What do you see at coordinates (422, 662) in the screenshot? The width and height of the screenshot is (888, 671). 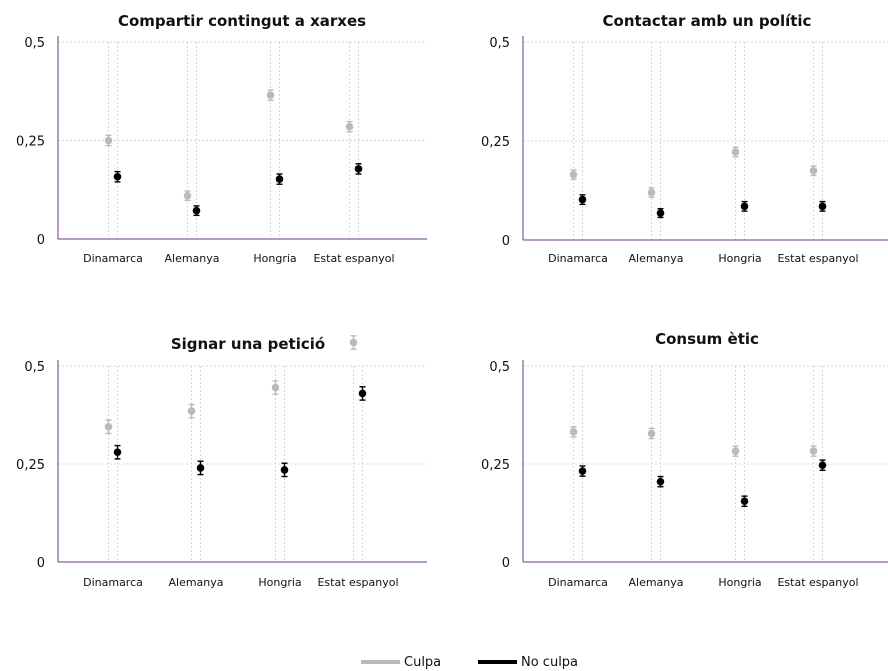 I see `legend-label-culpa: Culpa` at bounding box center [422, 662].